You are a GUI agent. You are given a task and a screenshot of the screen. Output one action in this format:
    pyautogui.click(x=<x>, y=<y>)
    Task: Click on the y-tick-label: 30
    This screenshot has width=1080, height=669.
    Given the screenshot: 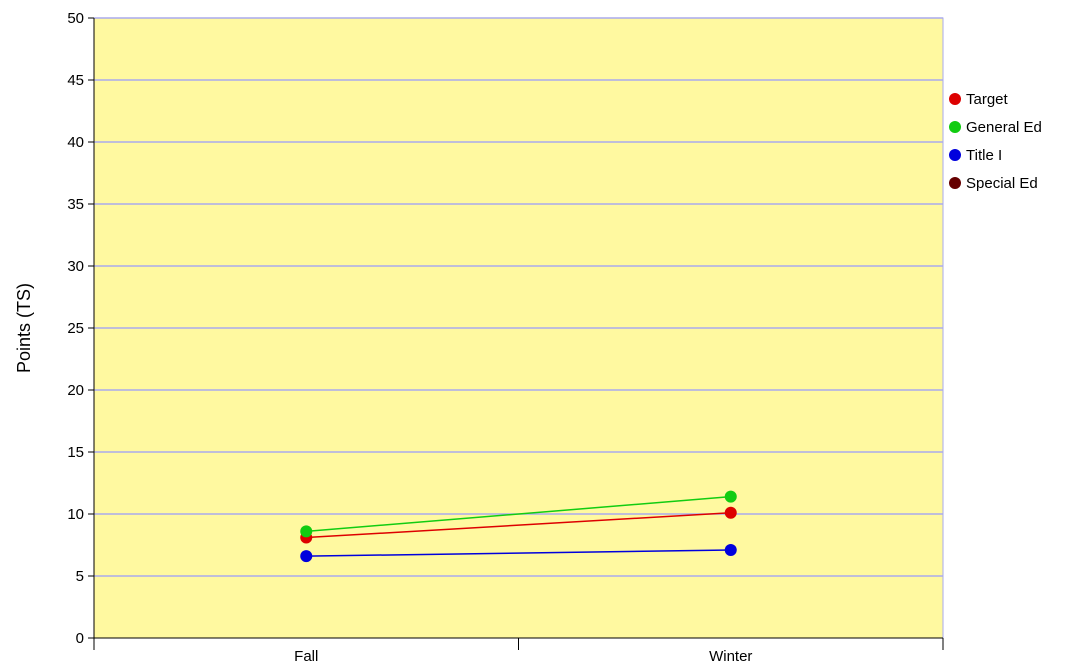 What is the action you would take?
    pyautogui.click(x=75, y=266)
    